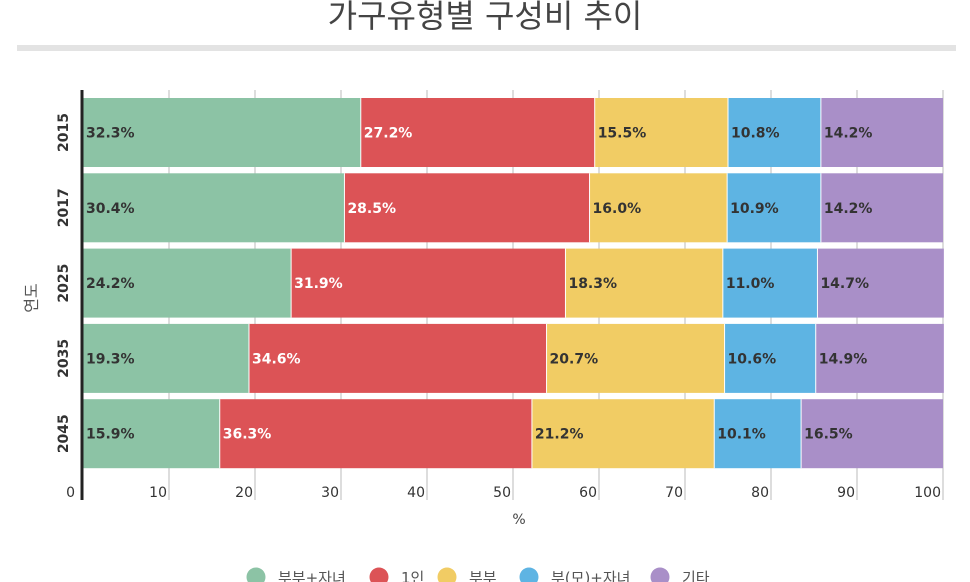  Describe the element at coordinates (674, 493) in the screenshot. I see `x-tick-label: 70` at that location.